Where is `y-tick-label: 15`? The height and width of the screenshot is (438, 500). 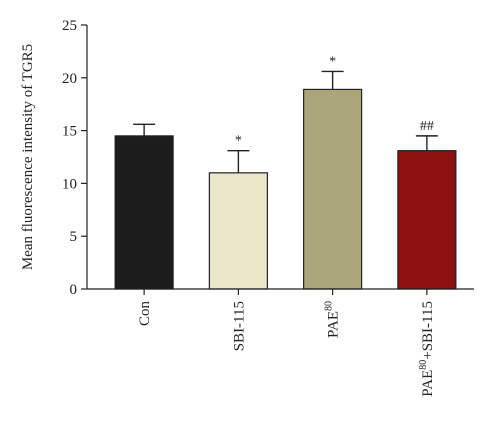 y-tick-label: 15 is located at coordinates (69, 132).